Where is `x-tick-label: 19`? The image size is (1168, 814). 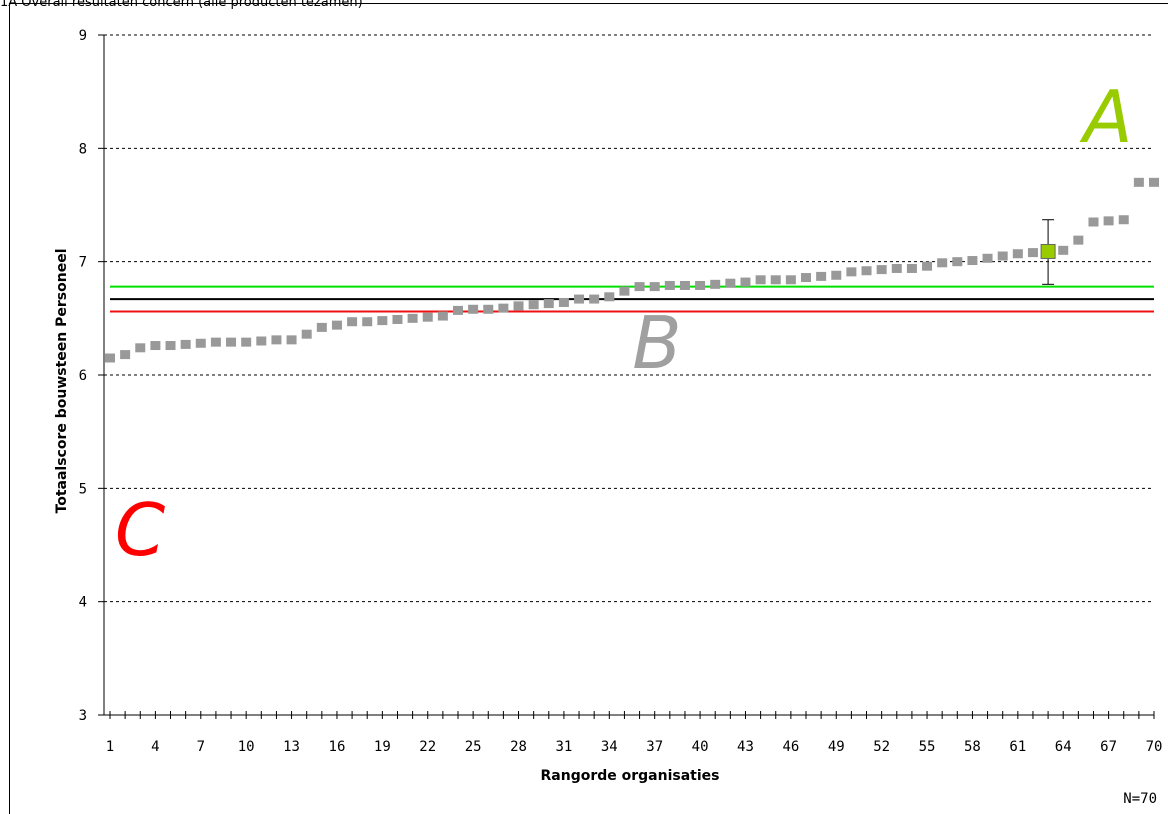 x-tick-label: 19 is located at coordinates (382, 747).